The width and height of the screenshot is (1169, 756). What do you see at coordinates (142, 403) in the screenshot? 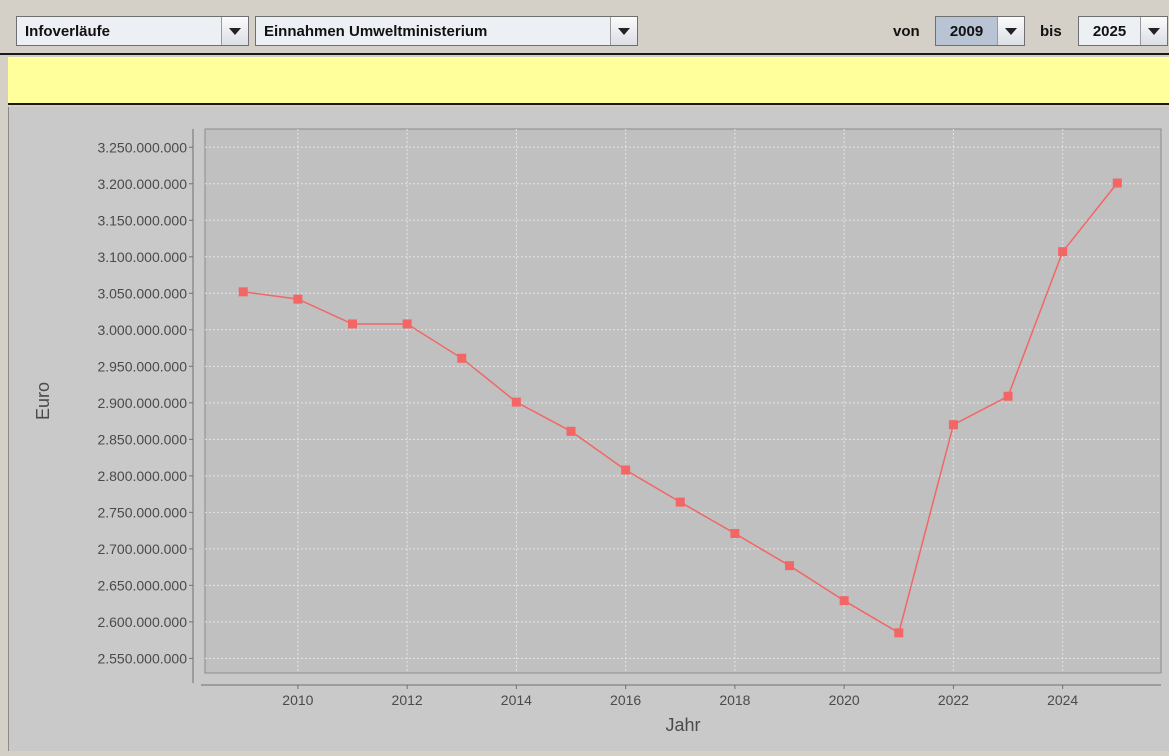
I see `y-tick-label: 2.900.000.000` at bounding box center [142, 403].